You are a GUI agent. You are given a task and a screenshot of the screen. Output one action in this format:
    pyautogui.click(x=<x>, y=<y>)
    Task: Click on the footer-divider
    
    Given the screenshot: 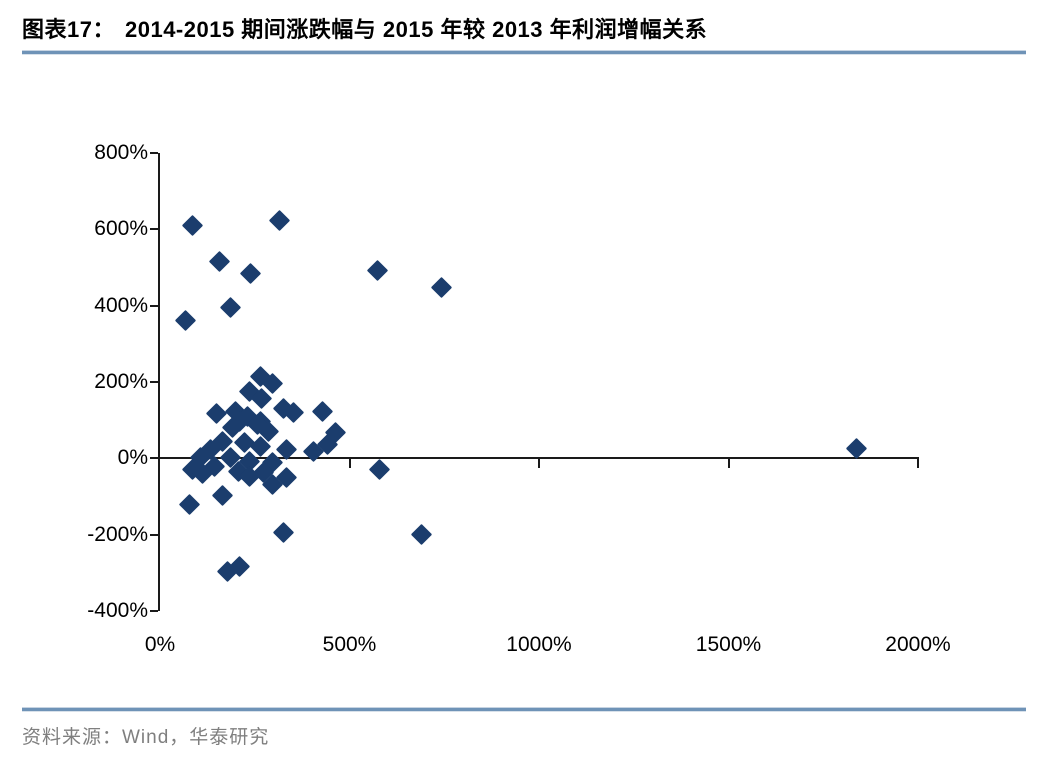 What is the action you would take?
    pyautogui.click(x=524, y=709)
    